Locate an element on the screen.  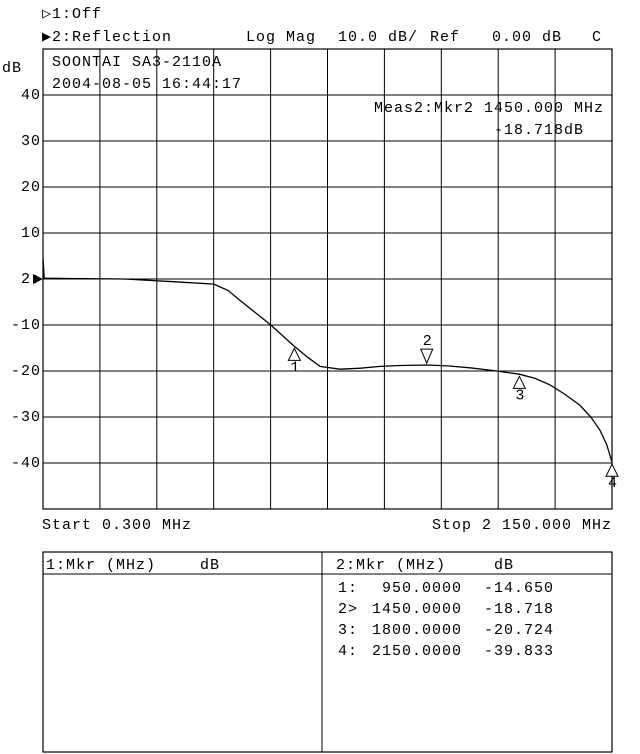
row-index: 4: is located at coordinates (348, 651).